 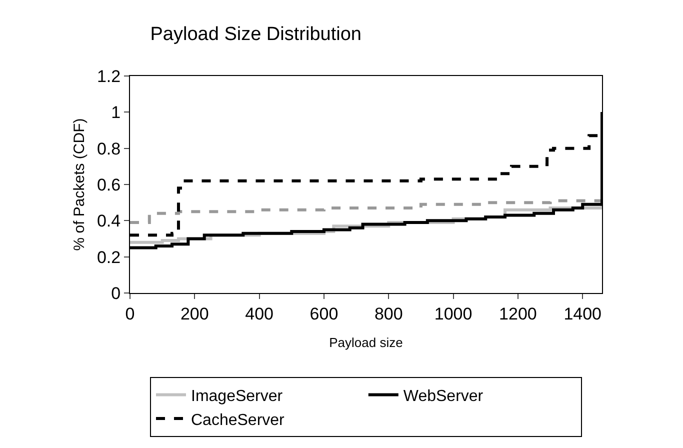 What do you see at coordinates (256, 35) in the screenshot?
I see `chart-title: Payload Size Distribution` at bounding box center [256, 35].